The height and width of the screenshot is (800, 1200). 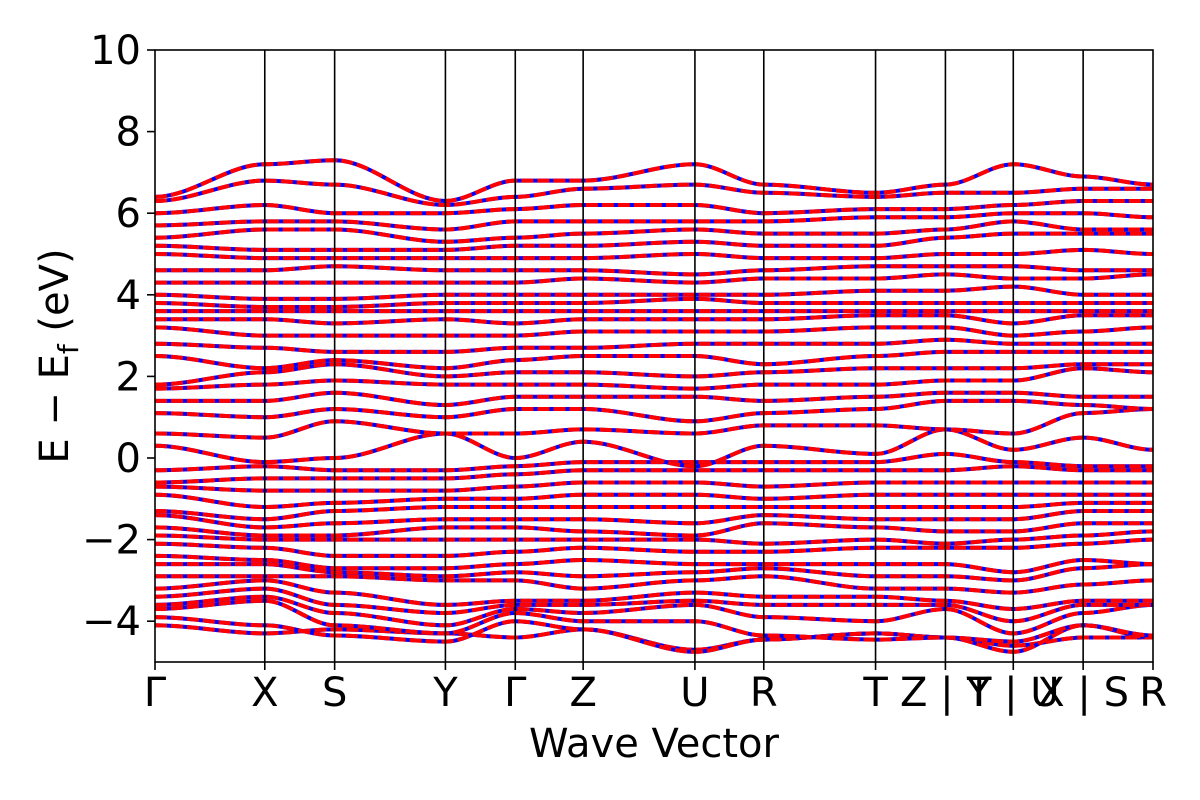 I want to click on band-10-red-dashed-line, so click(x=654, y=547).